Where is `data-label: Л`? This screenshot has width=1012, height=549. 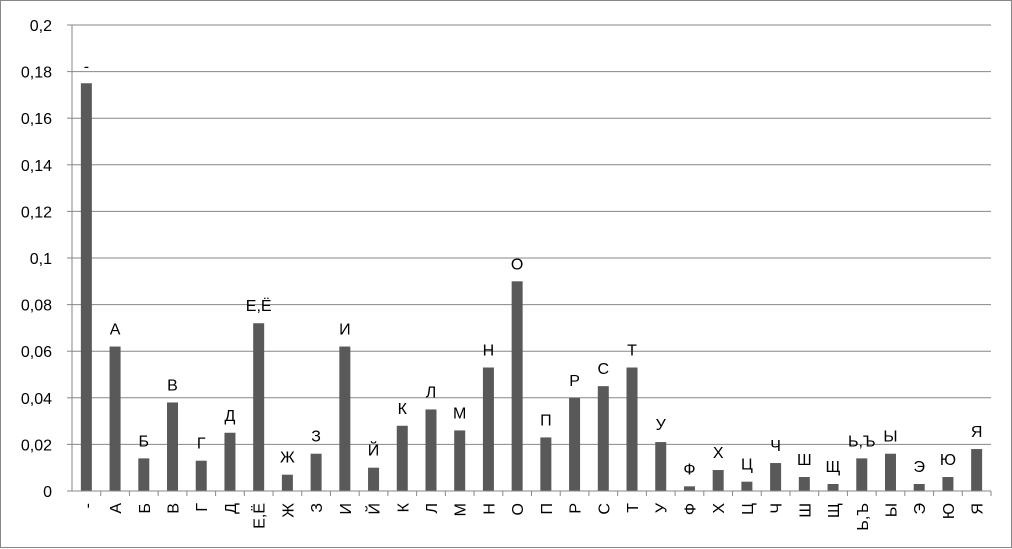 data-label: Л is located at coordinates (431, 392).